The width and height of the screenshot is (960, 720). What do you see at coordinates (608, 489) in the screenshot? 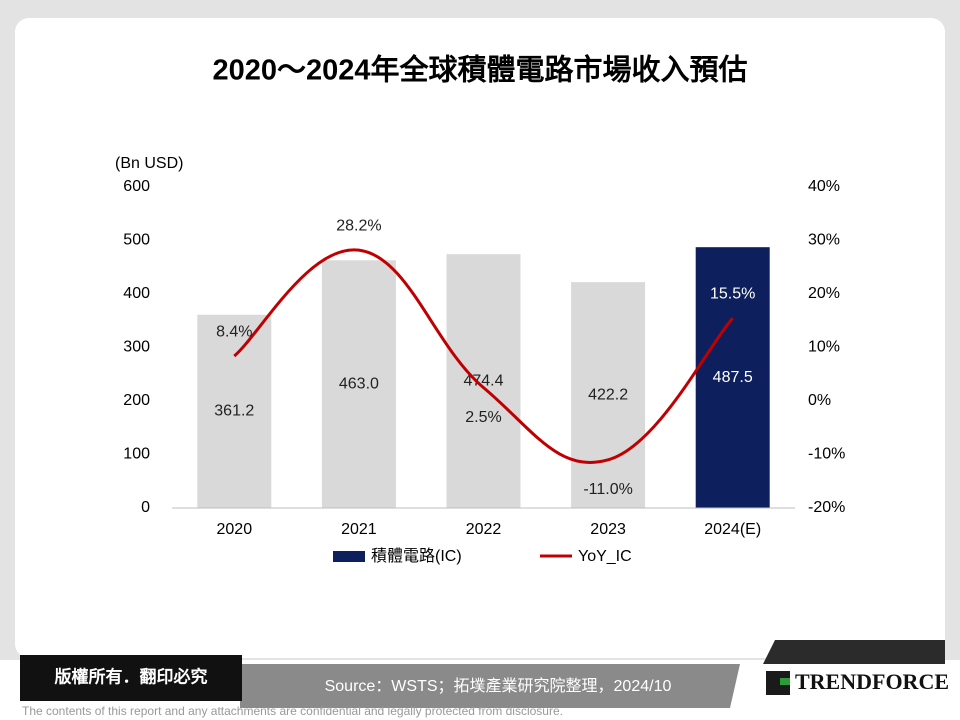
I see `line-value-label: -11.0%` at bounding box center [608, 489].